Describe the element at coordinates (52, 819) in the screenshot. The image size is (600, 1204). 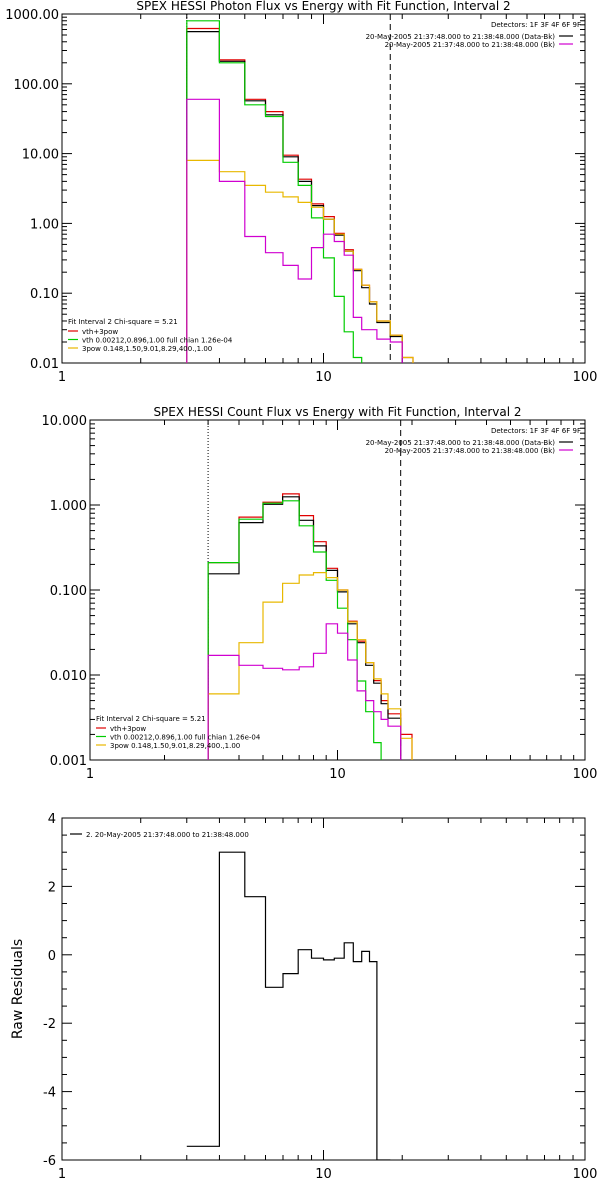
I see `y-tick-label: 4` at that location.